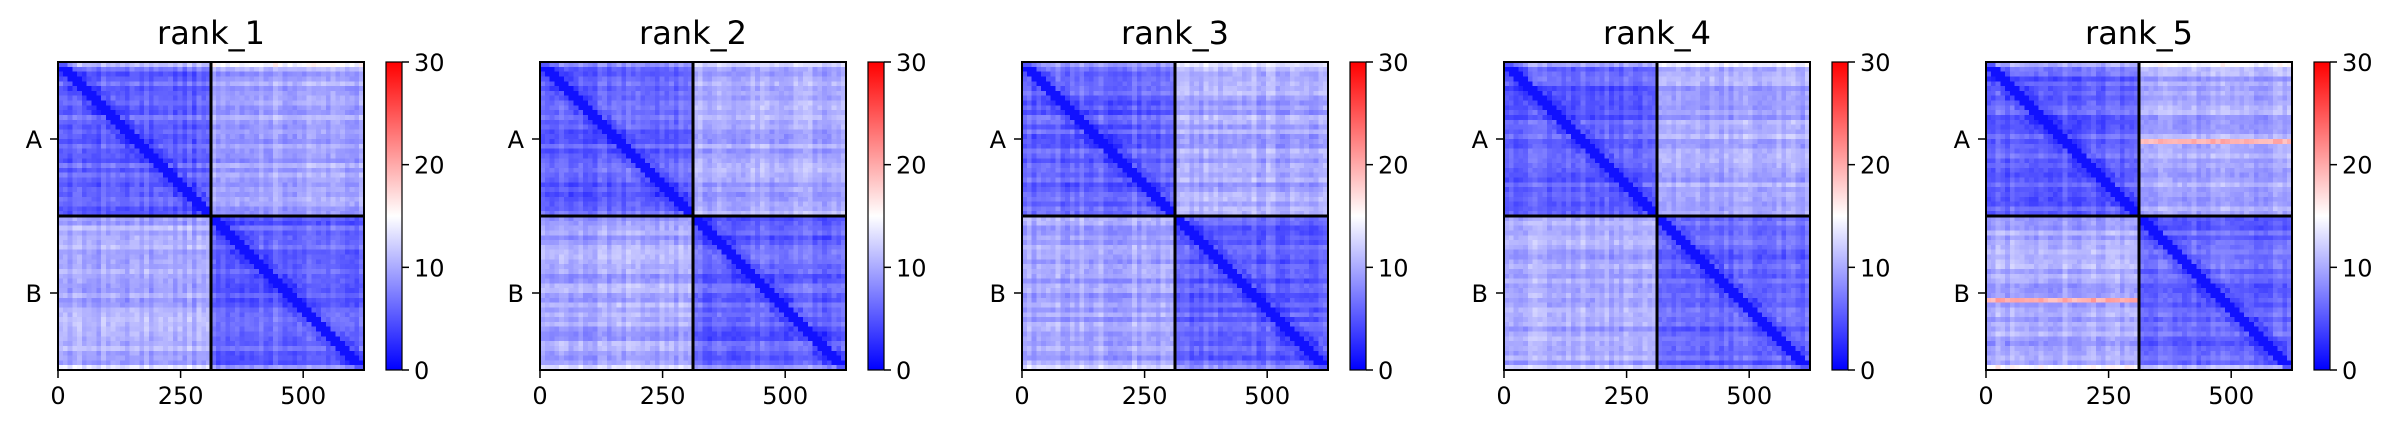  I want to click on colorbar-tick-label: 30, so click(429, 63).